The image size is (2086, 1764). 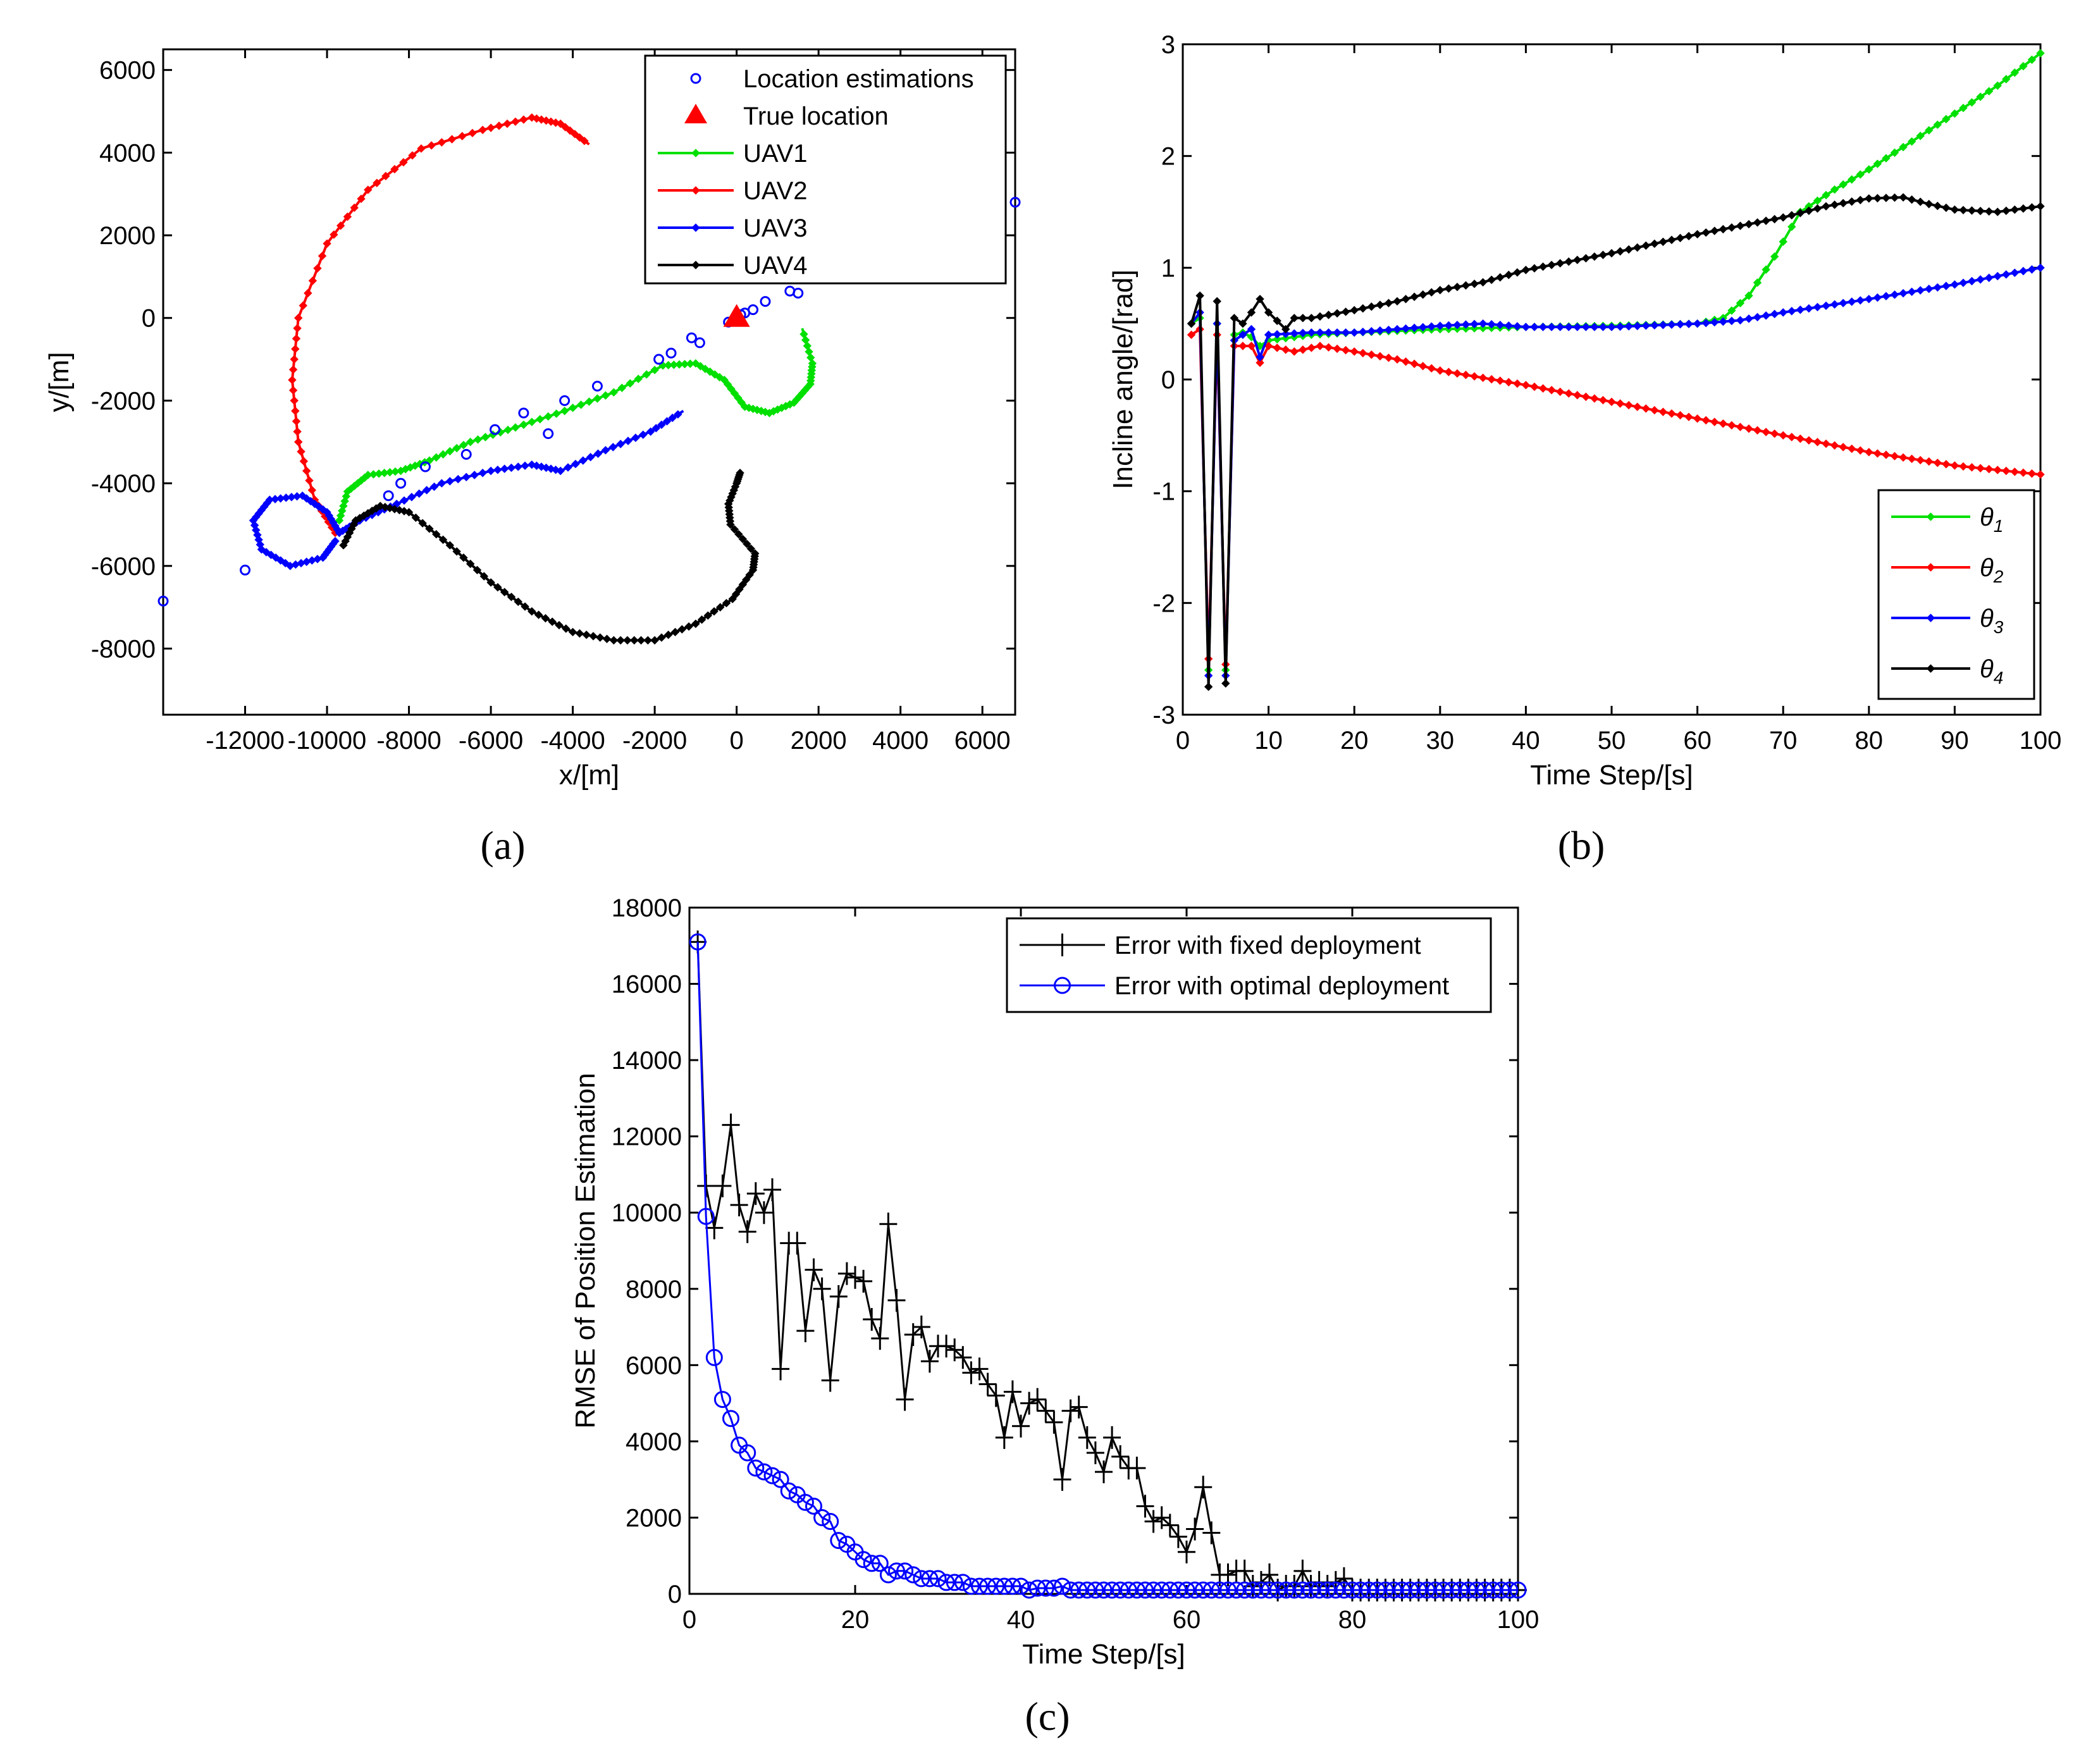 I want to click on y-tick-label: -2, so click(x=1163, y=603).